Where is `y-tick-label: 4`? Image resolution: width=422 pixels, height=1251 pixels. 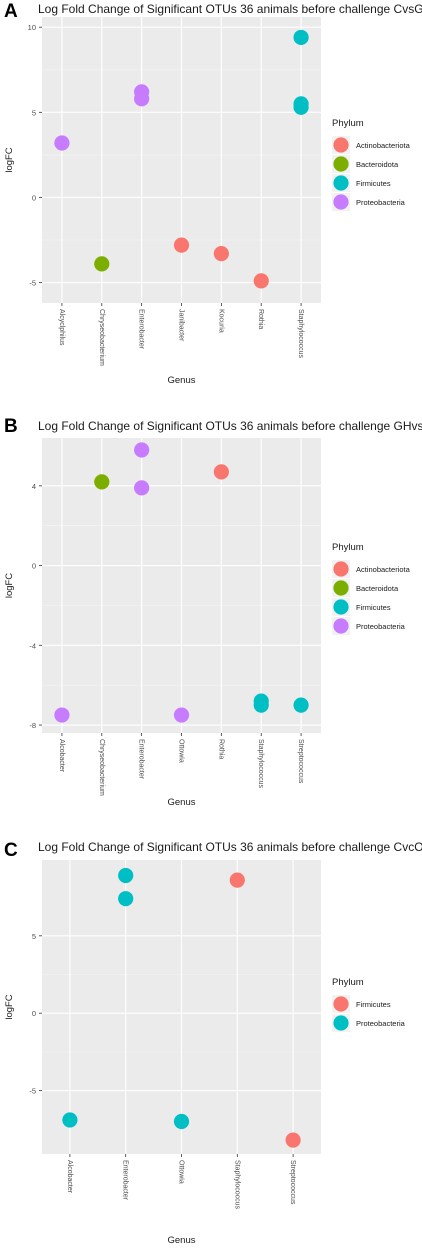 y-tick-label: 4 is located at coordinates (34, 486).